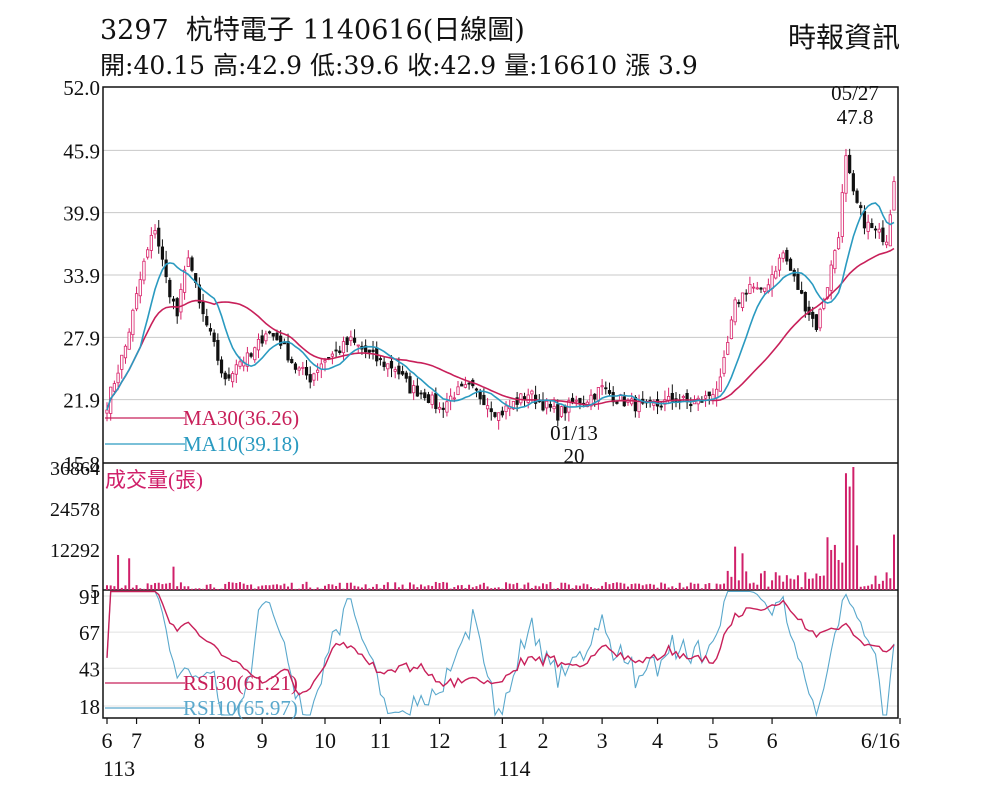 The image size is (1000, 800). I want to click on chart-title: 3297 杭特電子 1140616(日線圖), so click(312, 27).